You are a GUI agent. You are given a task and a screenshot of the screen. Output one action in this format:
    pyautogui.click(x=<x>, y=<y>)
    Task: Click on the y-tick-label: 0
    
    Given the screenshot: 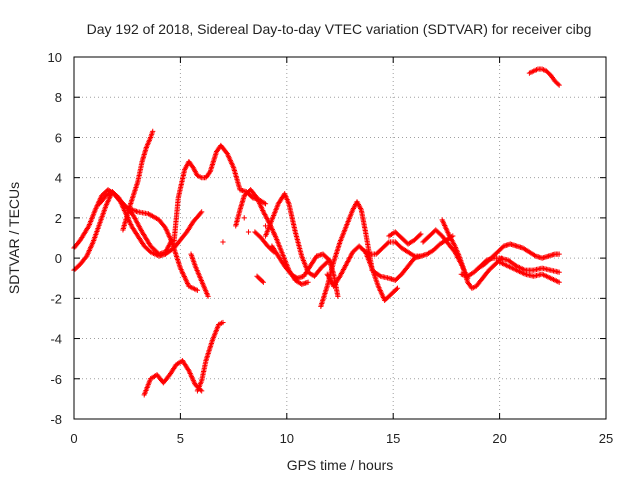 What is the action you would take?
    pyautogui.click(x=58, y=258)
    